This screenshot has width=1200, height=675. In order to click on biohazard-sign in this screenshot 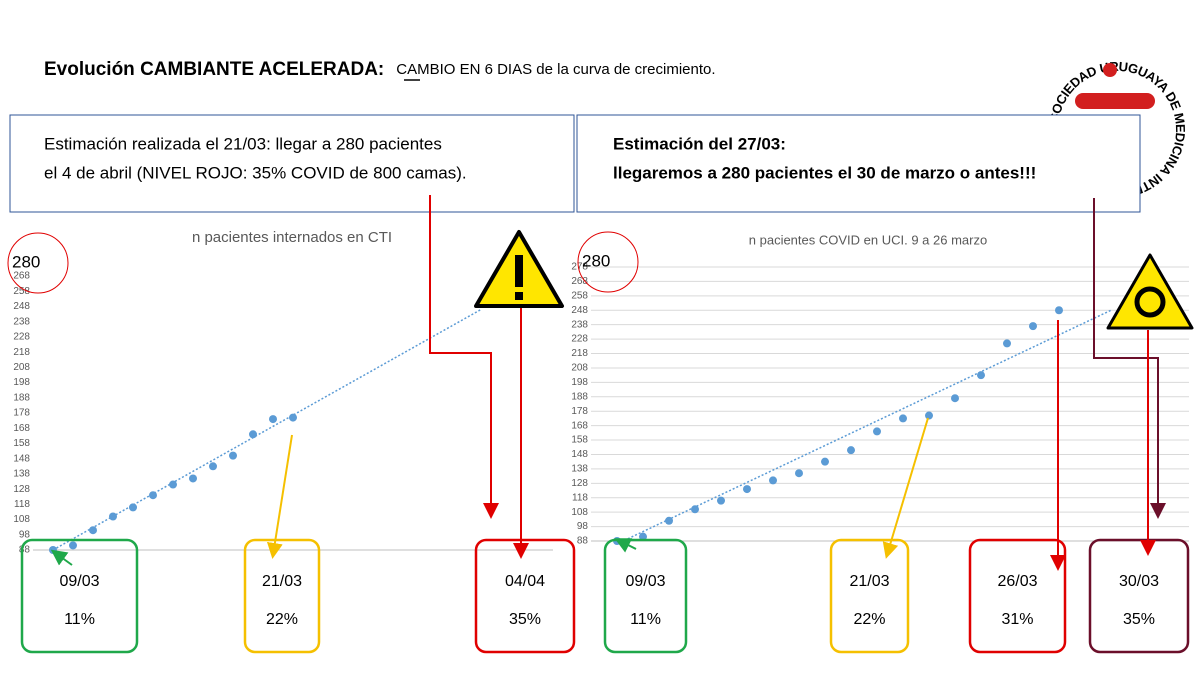, I will do `click(1150, 291)`.